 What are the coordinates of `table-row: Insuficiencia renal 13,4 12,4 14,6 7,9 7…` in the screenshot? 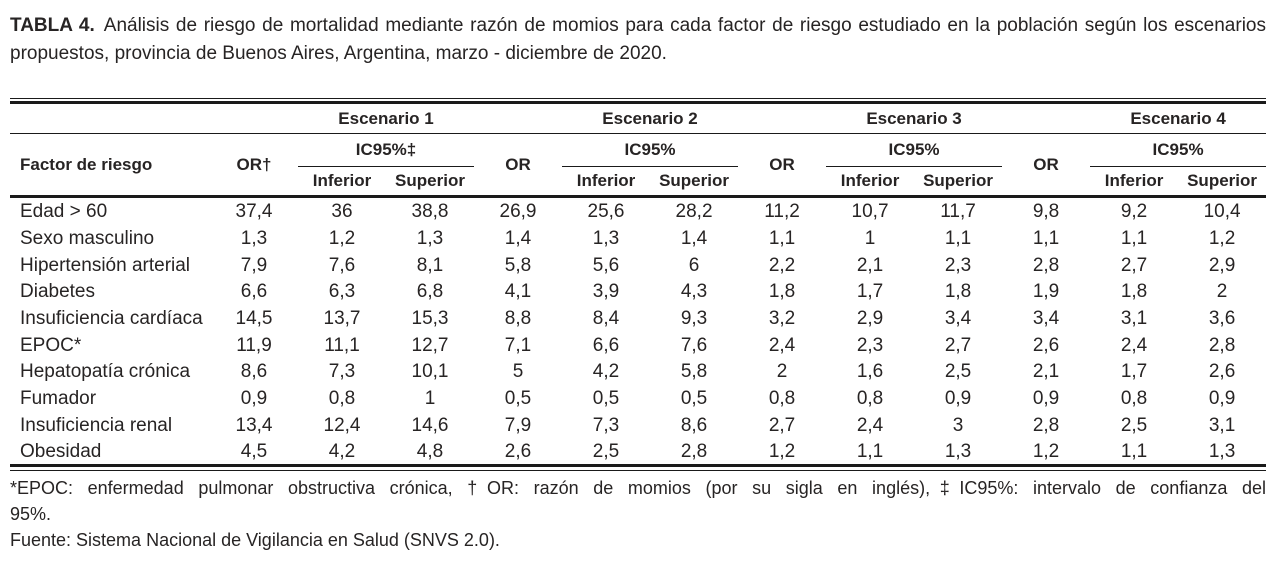 It's located at (638, 425).